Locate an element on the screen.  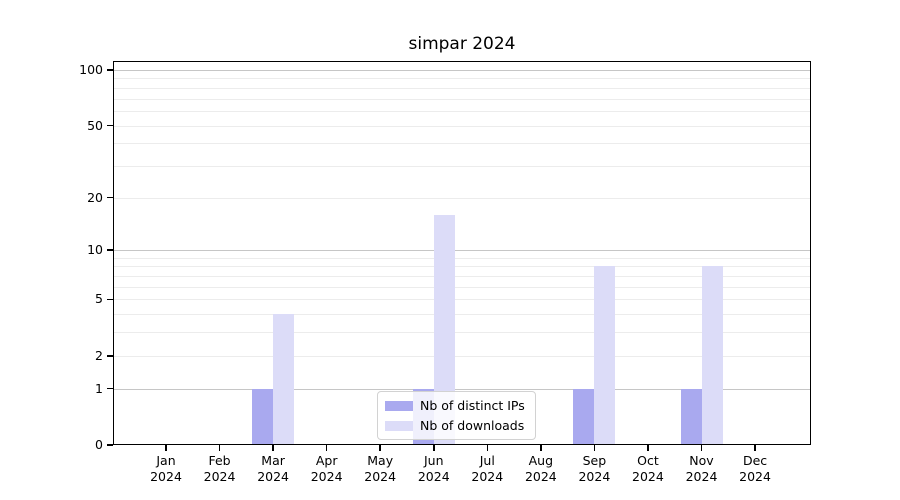
legend-row-distinct-ips: Nb of distinct IPs is located at coordinates (455, 405).